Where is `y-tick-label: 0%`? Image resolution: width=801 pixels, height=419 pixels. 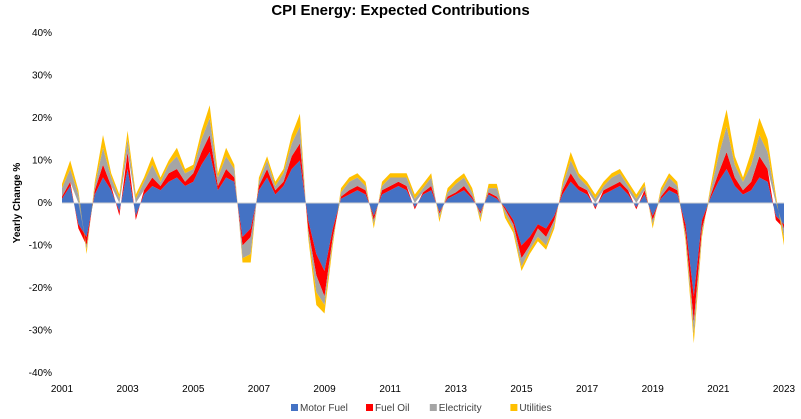
y-tick-label: 0% is located at coordinates (45, 203).